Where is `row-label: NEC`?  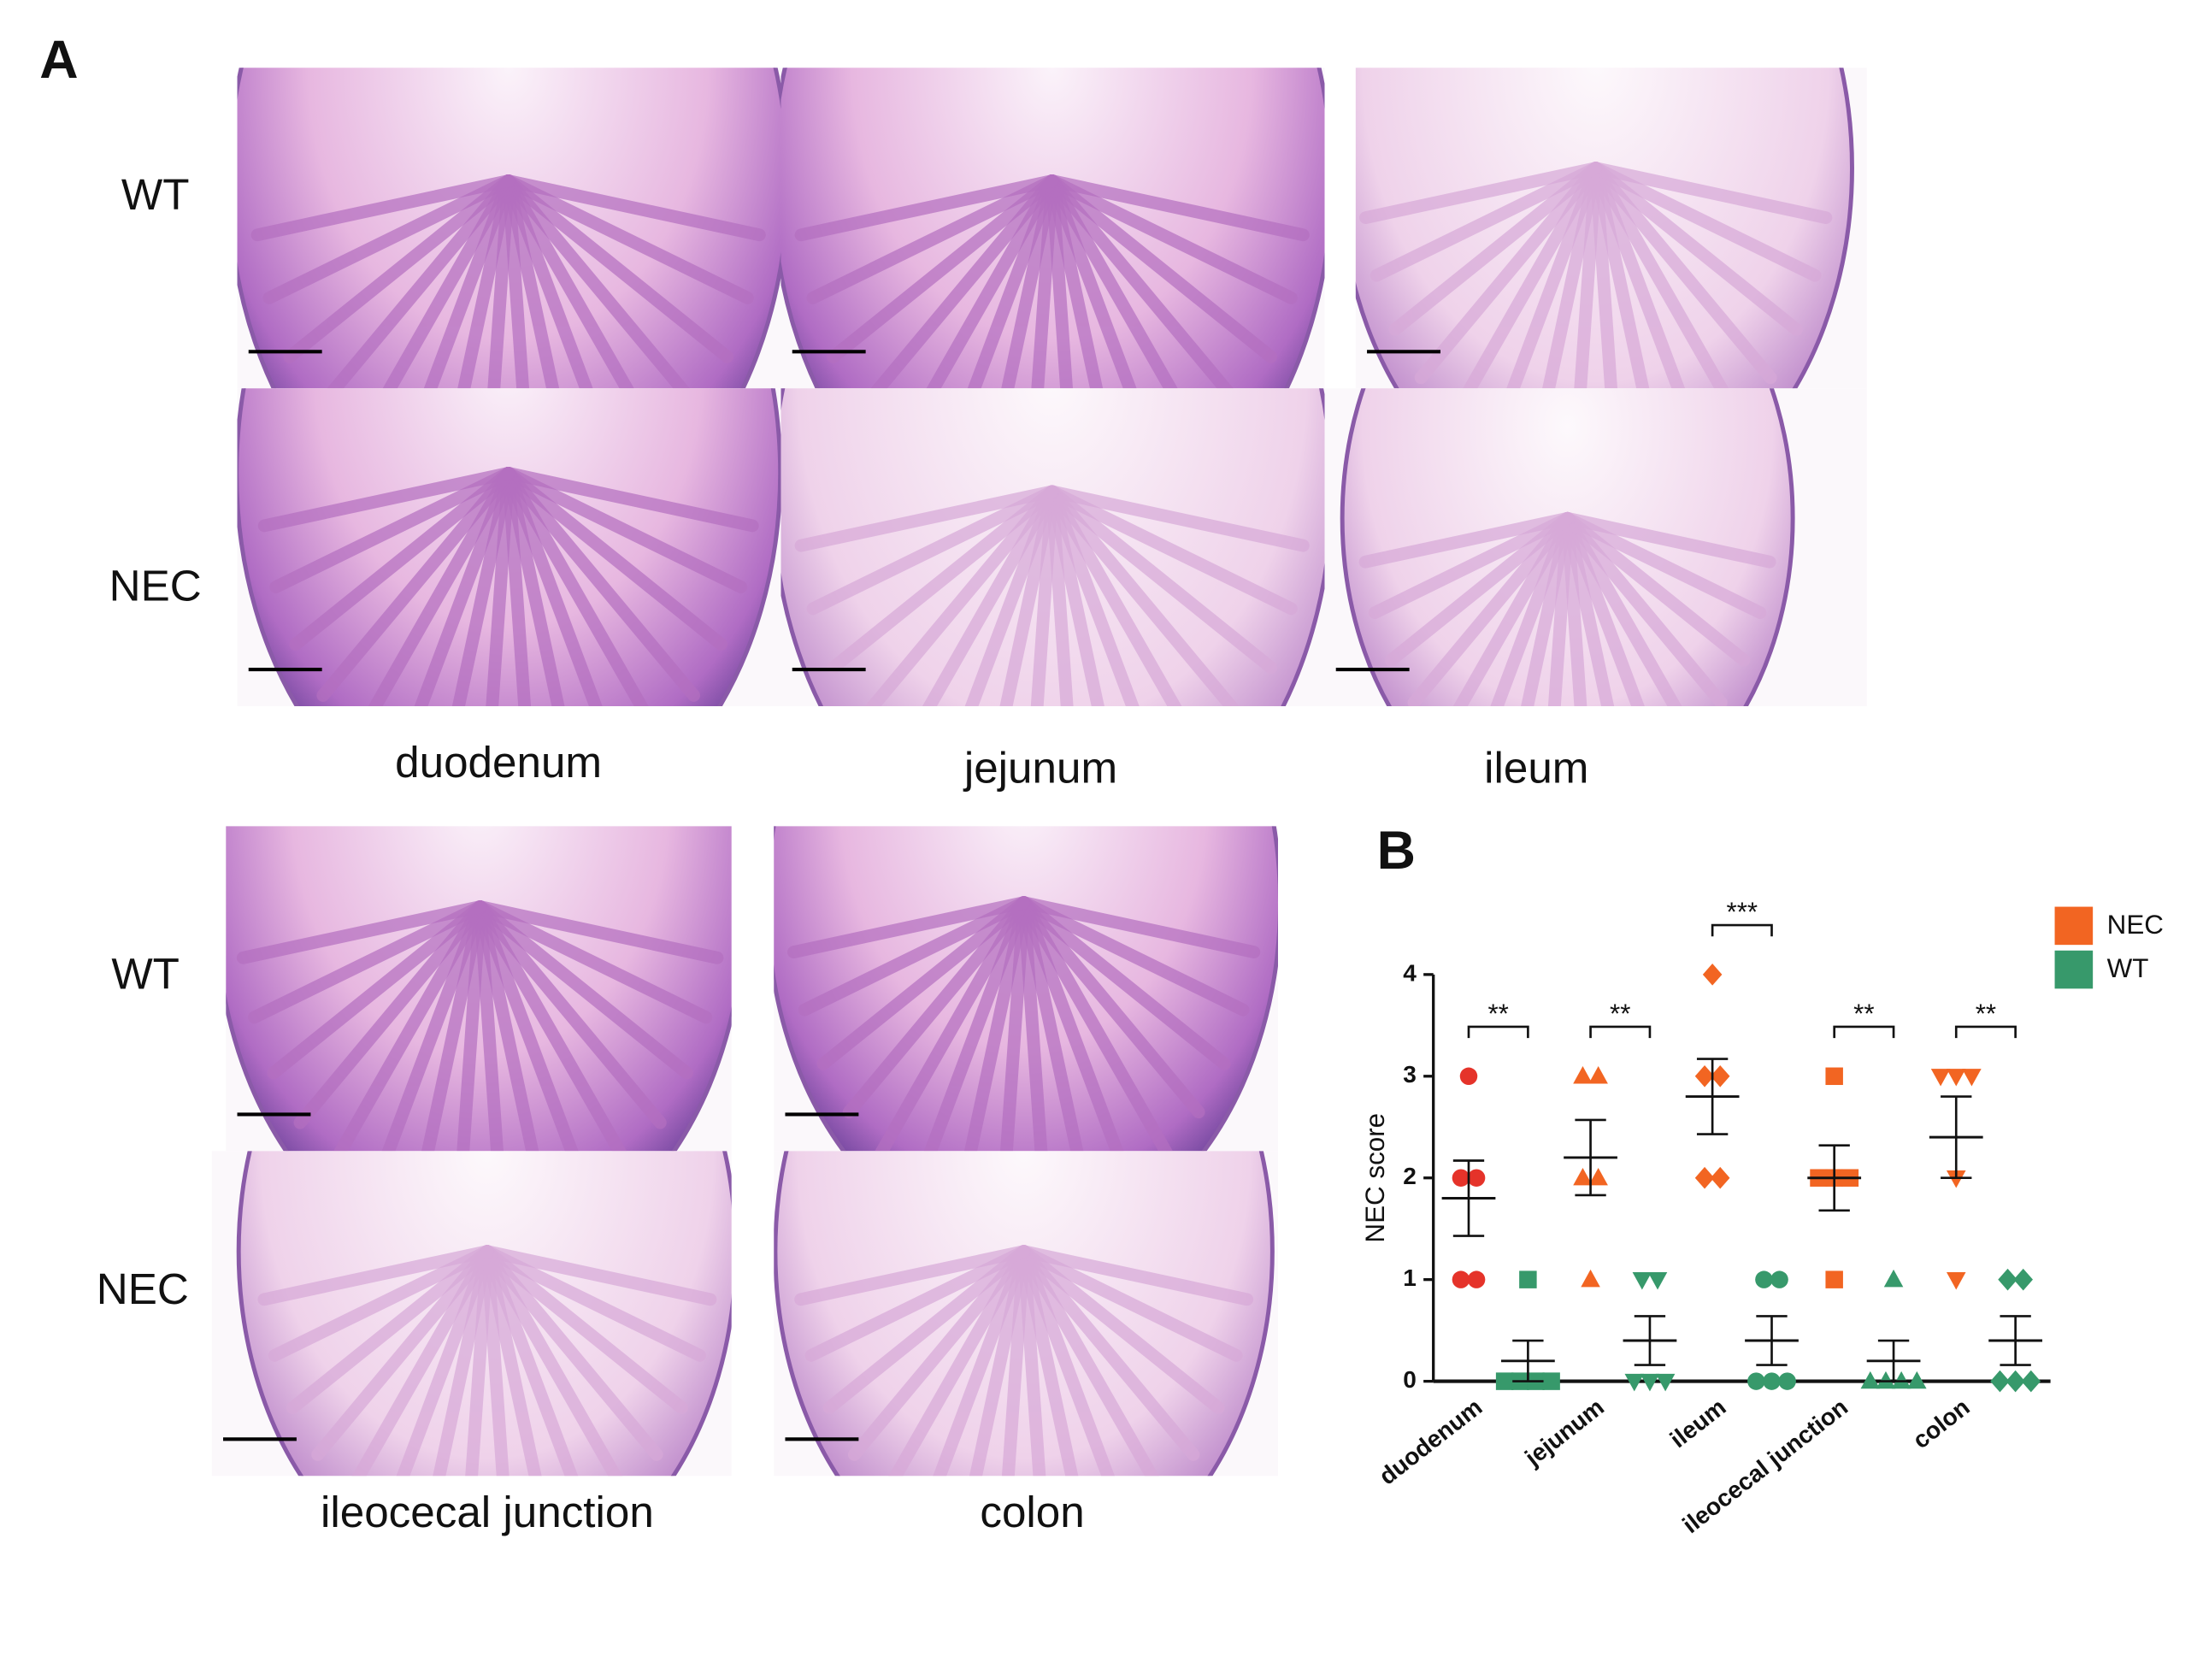
row-label: NEC is located at coordinates (155, 585).